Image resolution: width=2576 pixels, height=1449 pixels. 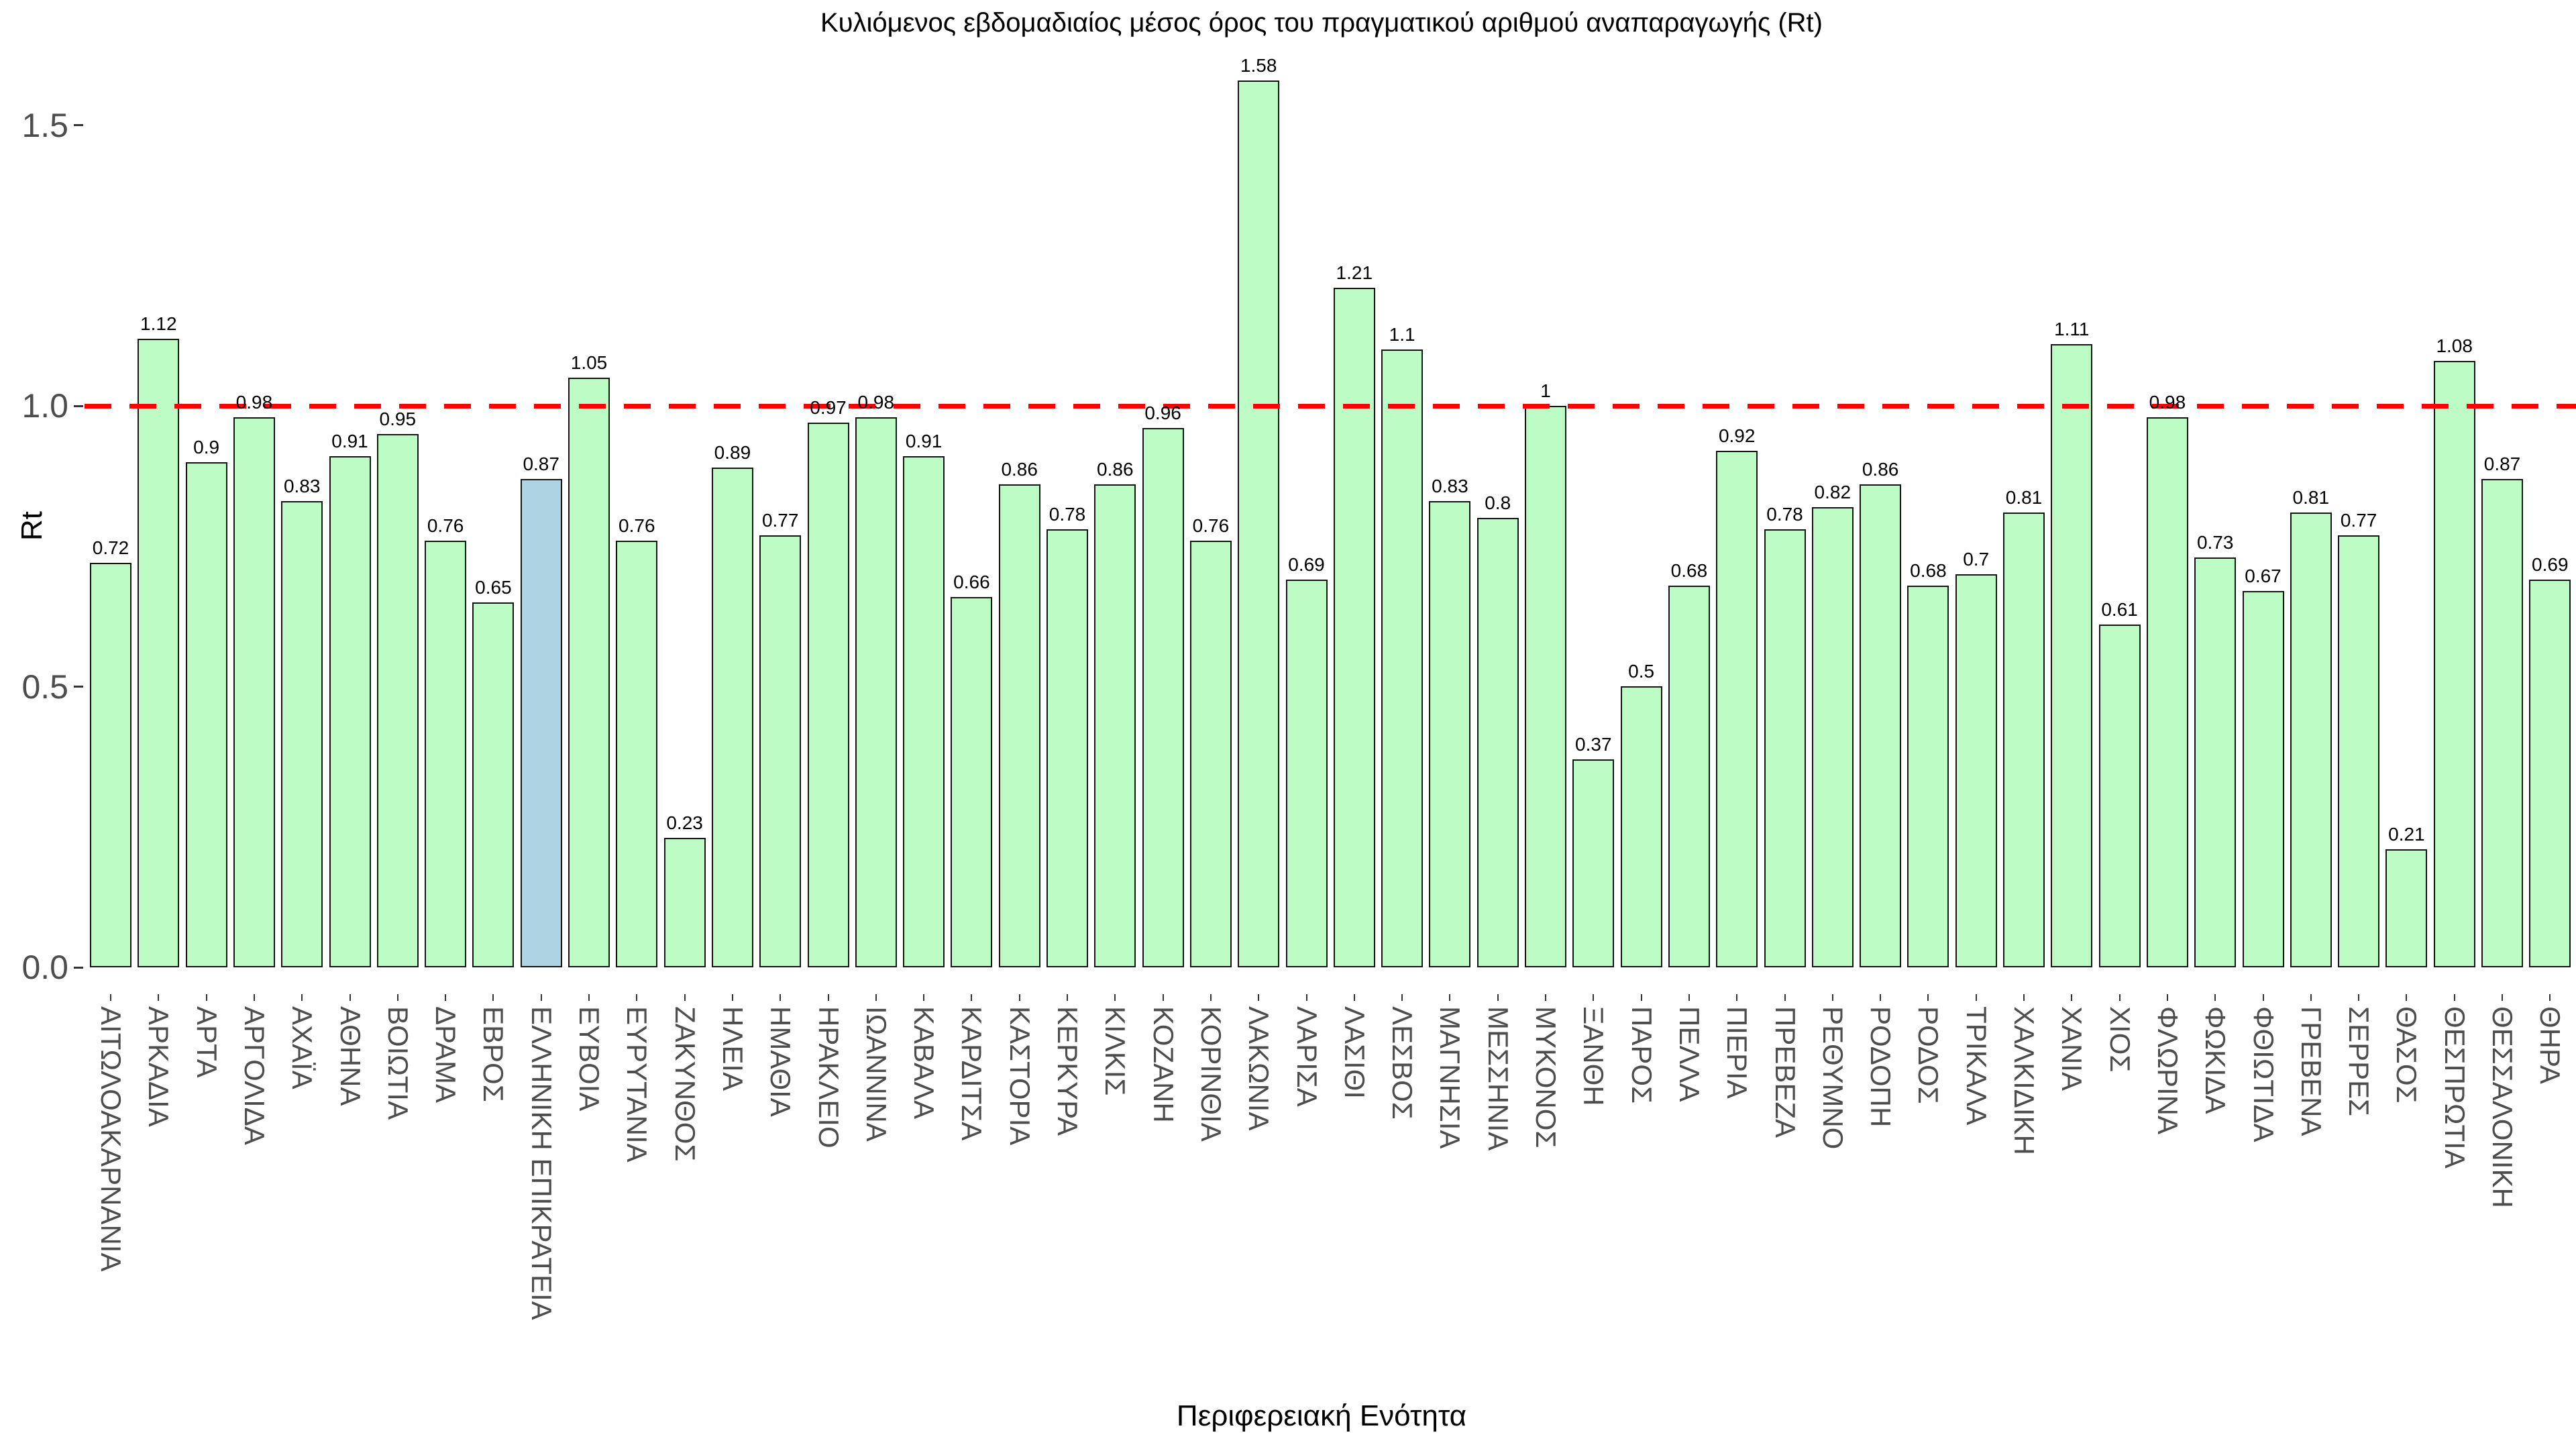 I want to click on bar-value-label: 0.76, so click(x=1211, y=525).